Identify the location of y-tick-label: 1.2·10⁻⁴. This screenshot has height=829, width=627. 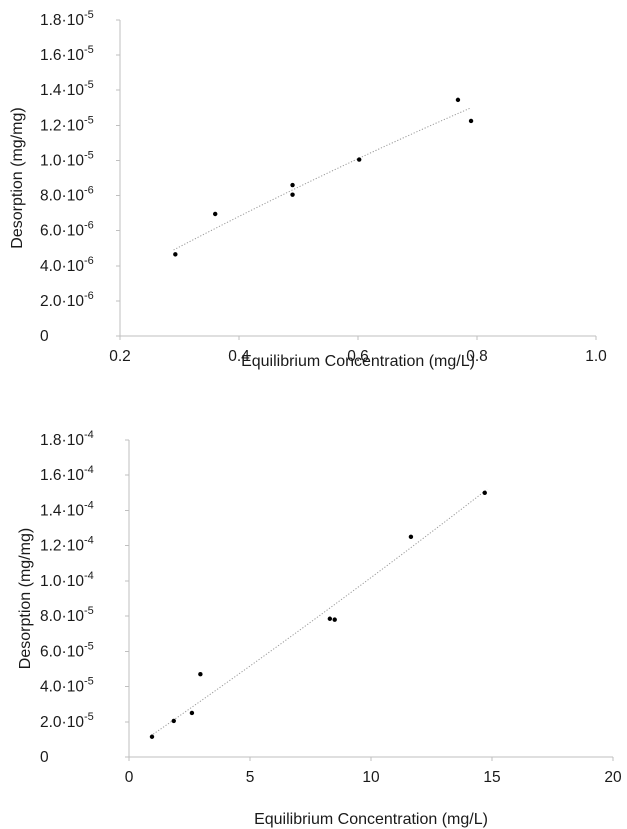
(67, 545).